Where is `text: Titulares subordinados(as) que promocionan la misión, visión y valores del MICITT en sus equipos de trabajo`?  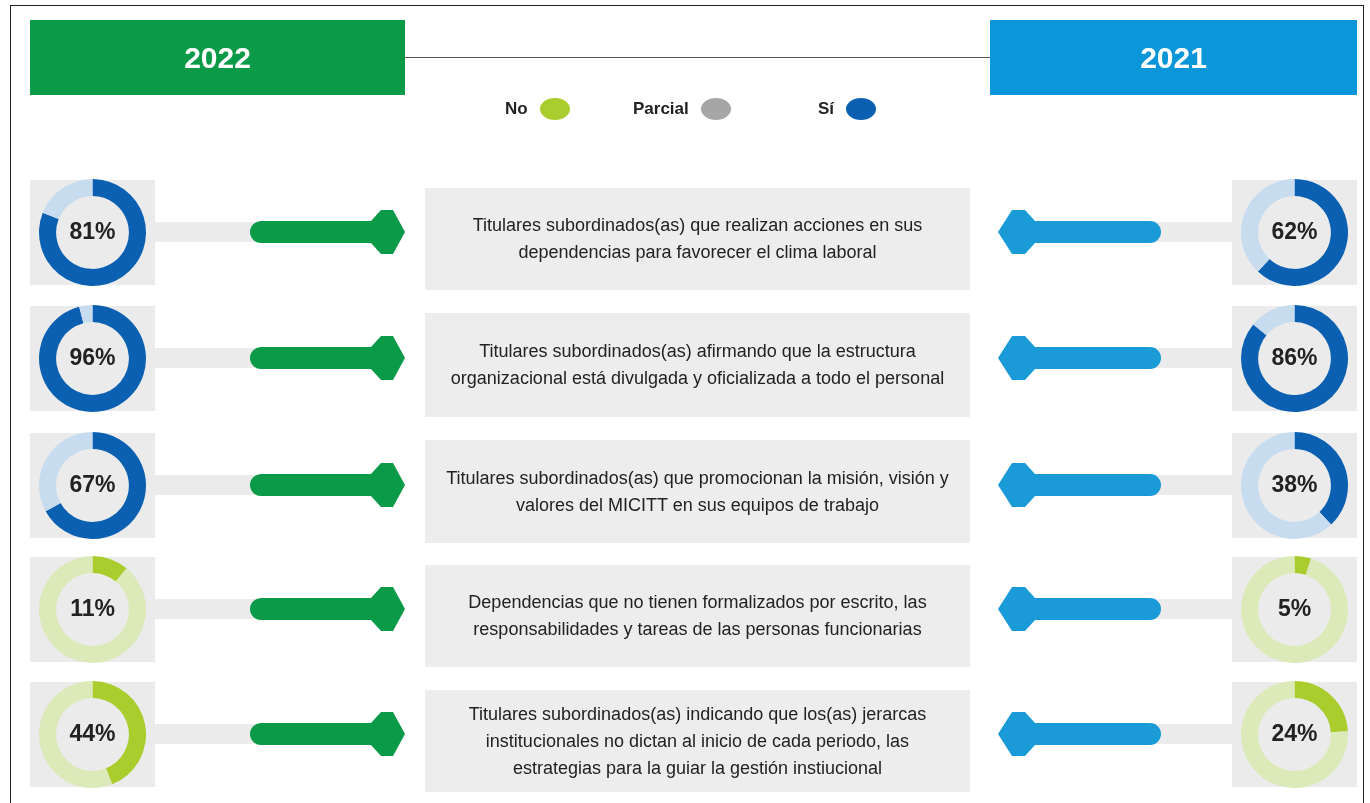
text: Titulares subordinados(as) que promocionan la misión, visión y valores del MICITT en sus equipos de trabajo is located at coordinates (697, 491).